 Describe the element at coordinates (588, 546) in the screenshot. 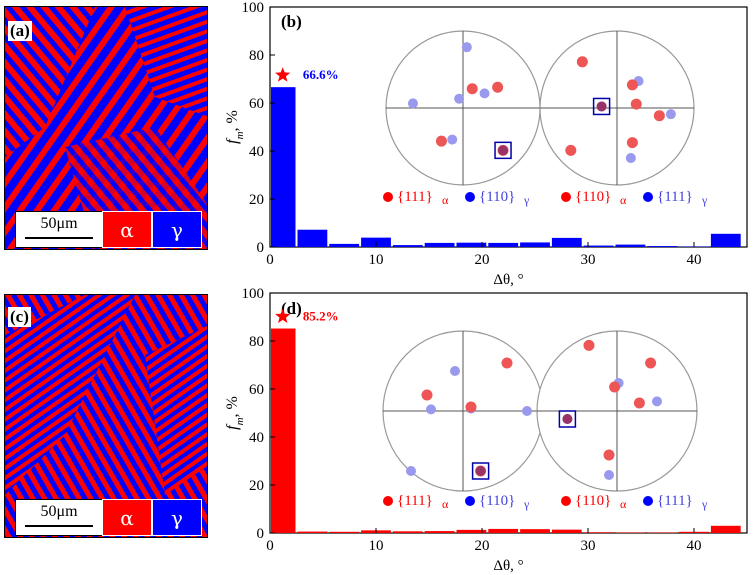

I see `x-tick-label: 30` at that location.